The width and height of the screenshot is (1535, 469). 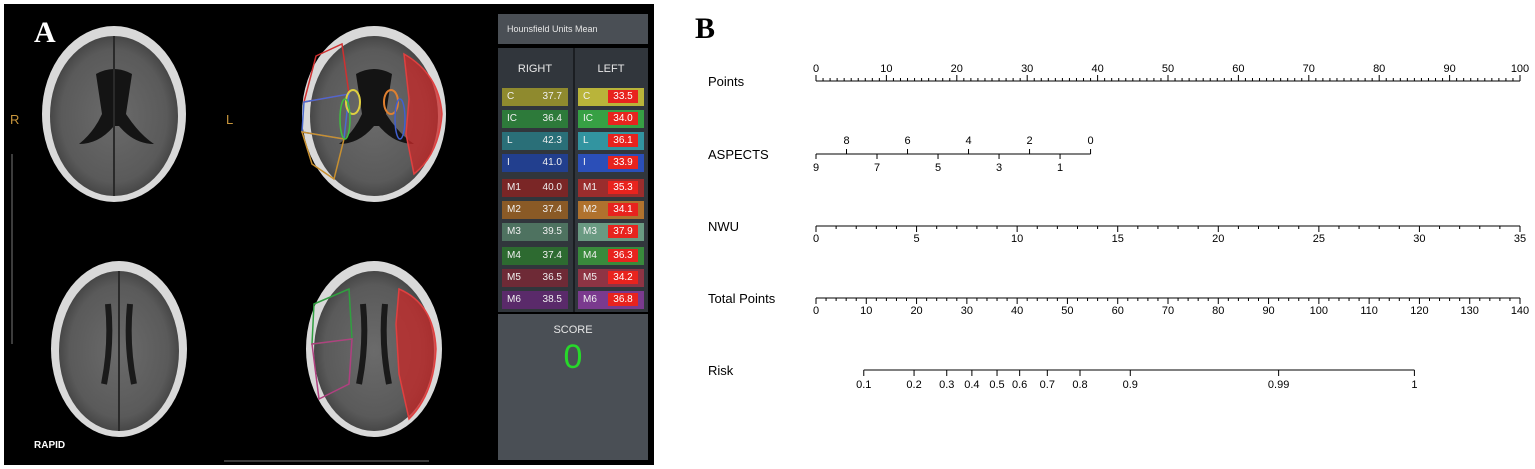 I want to click on hu-row-left-m6: M6 36.8, so click(x=611, y=300).